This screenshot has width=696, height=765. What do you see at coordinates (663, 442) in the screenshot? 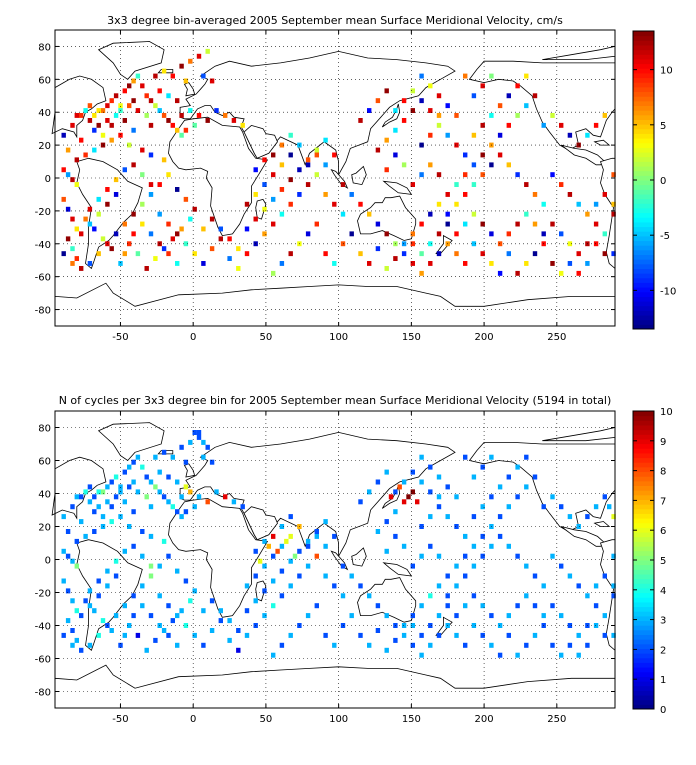
I see `colorbar-tick-label: 9` at bounding box center [663, 442].